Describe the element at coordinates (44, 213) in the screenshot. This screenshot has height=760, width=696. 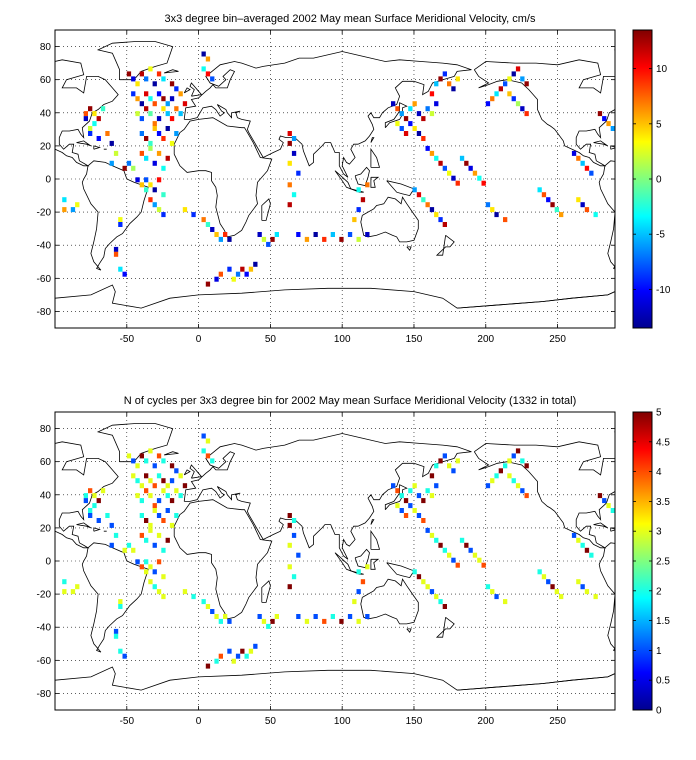
I see `y-tick-label: -20` at that location.